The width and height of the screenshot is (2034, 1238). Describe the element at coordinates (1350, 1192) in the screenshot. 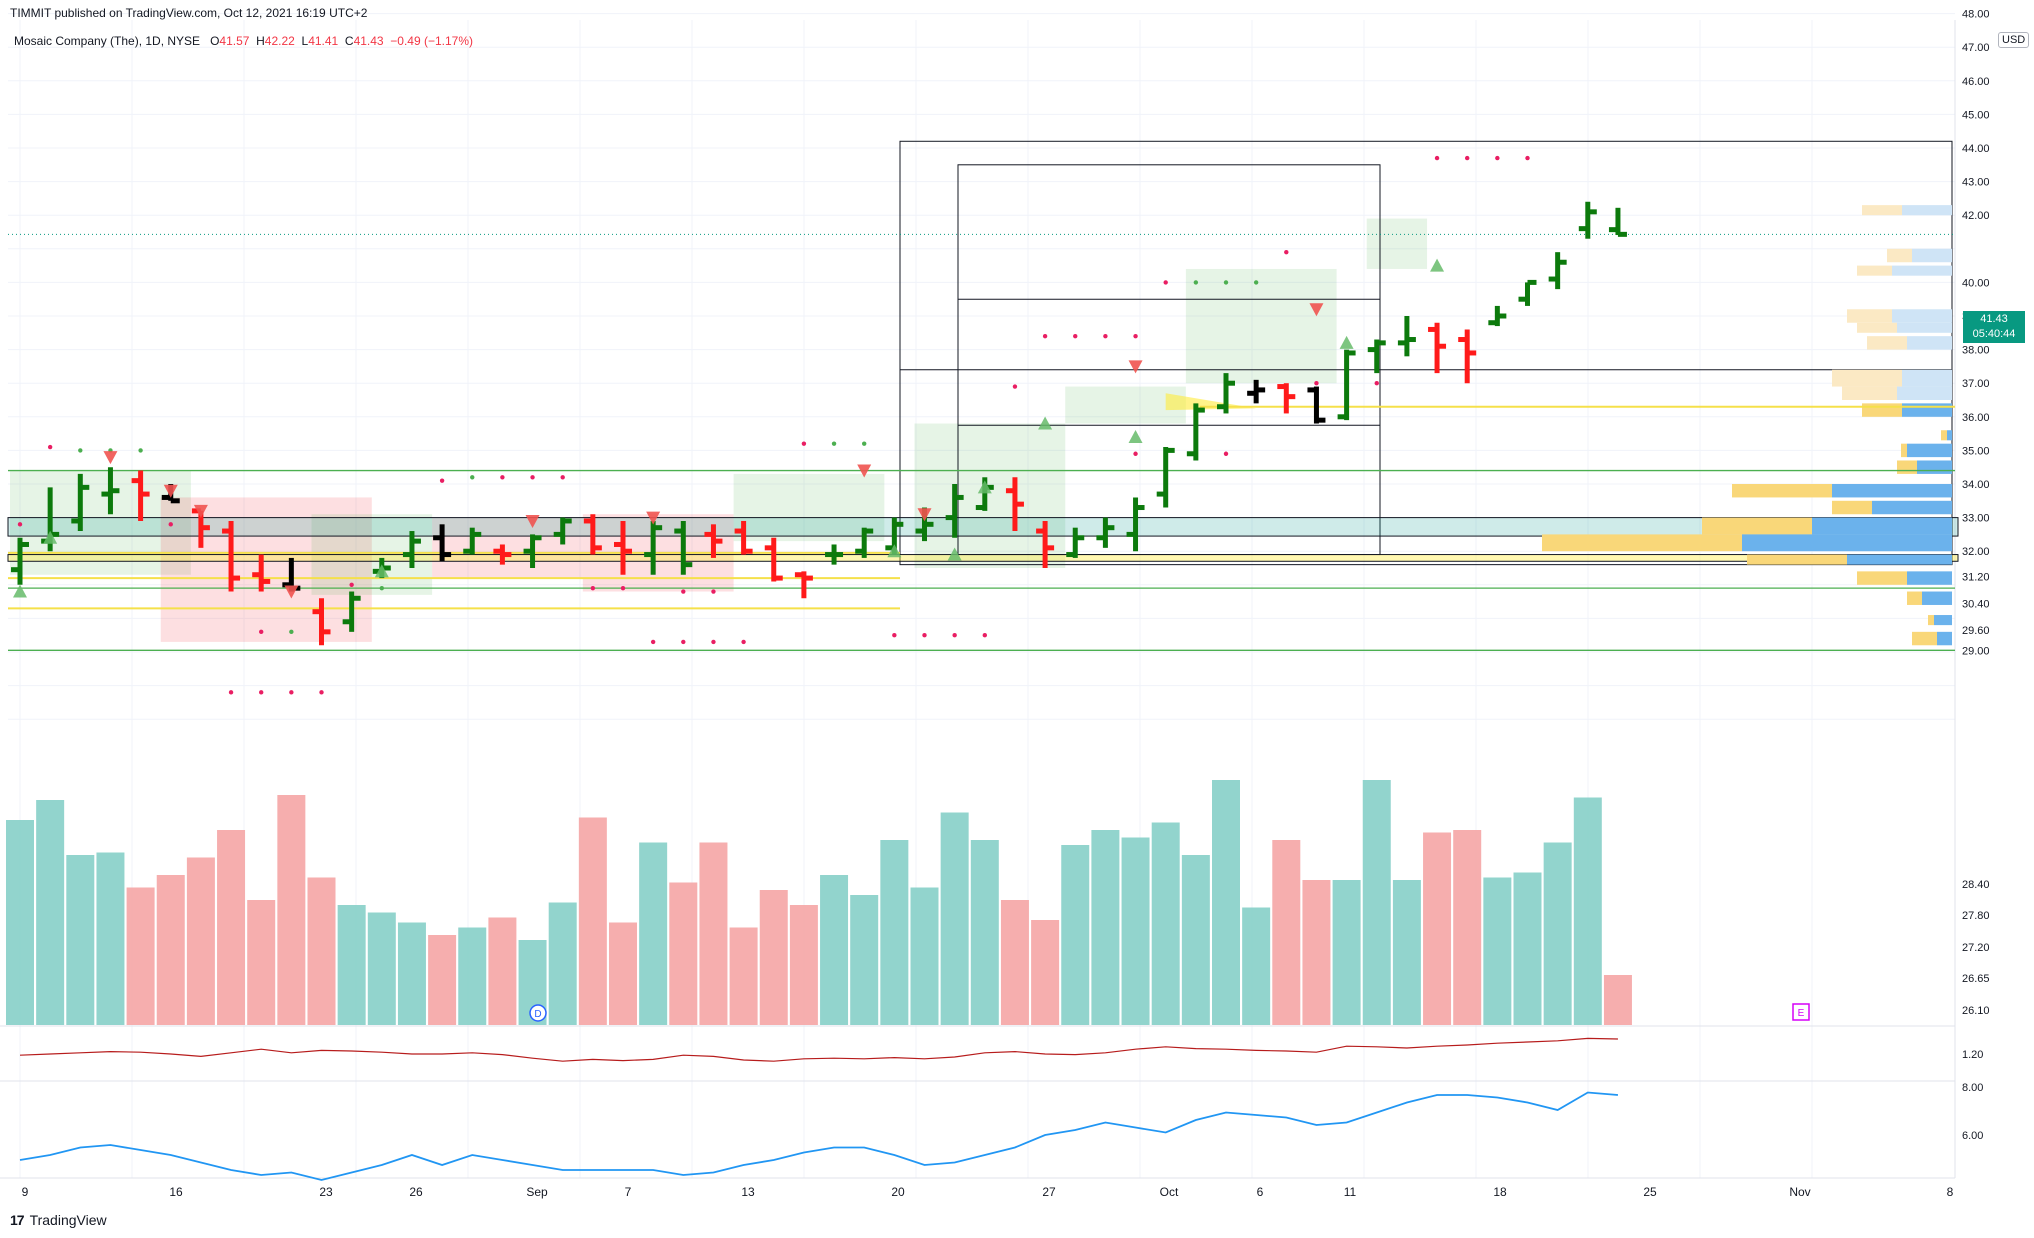

I see `time-tick-label: 11` at that location.